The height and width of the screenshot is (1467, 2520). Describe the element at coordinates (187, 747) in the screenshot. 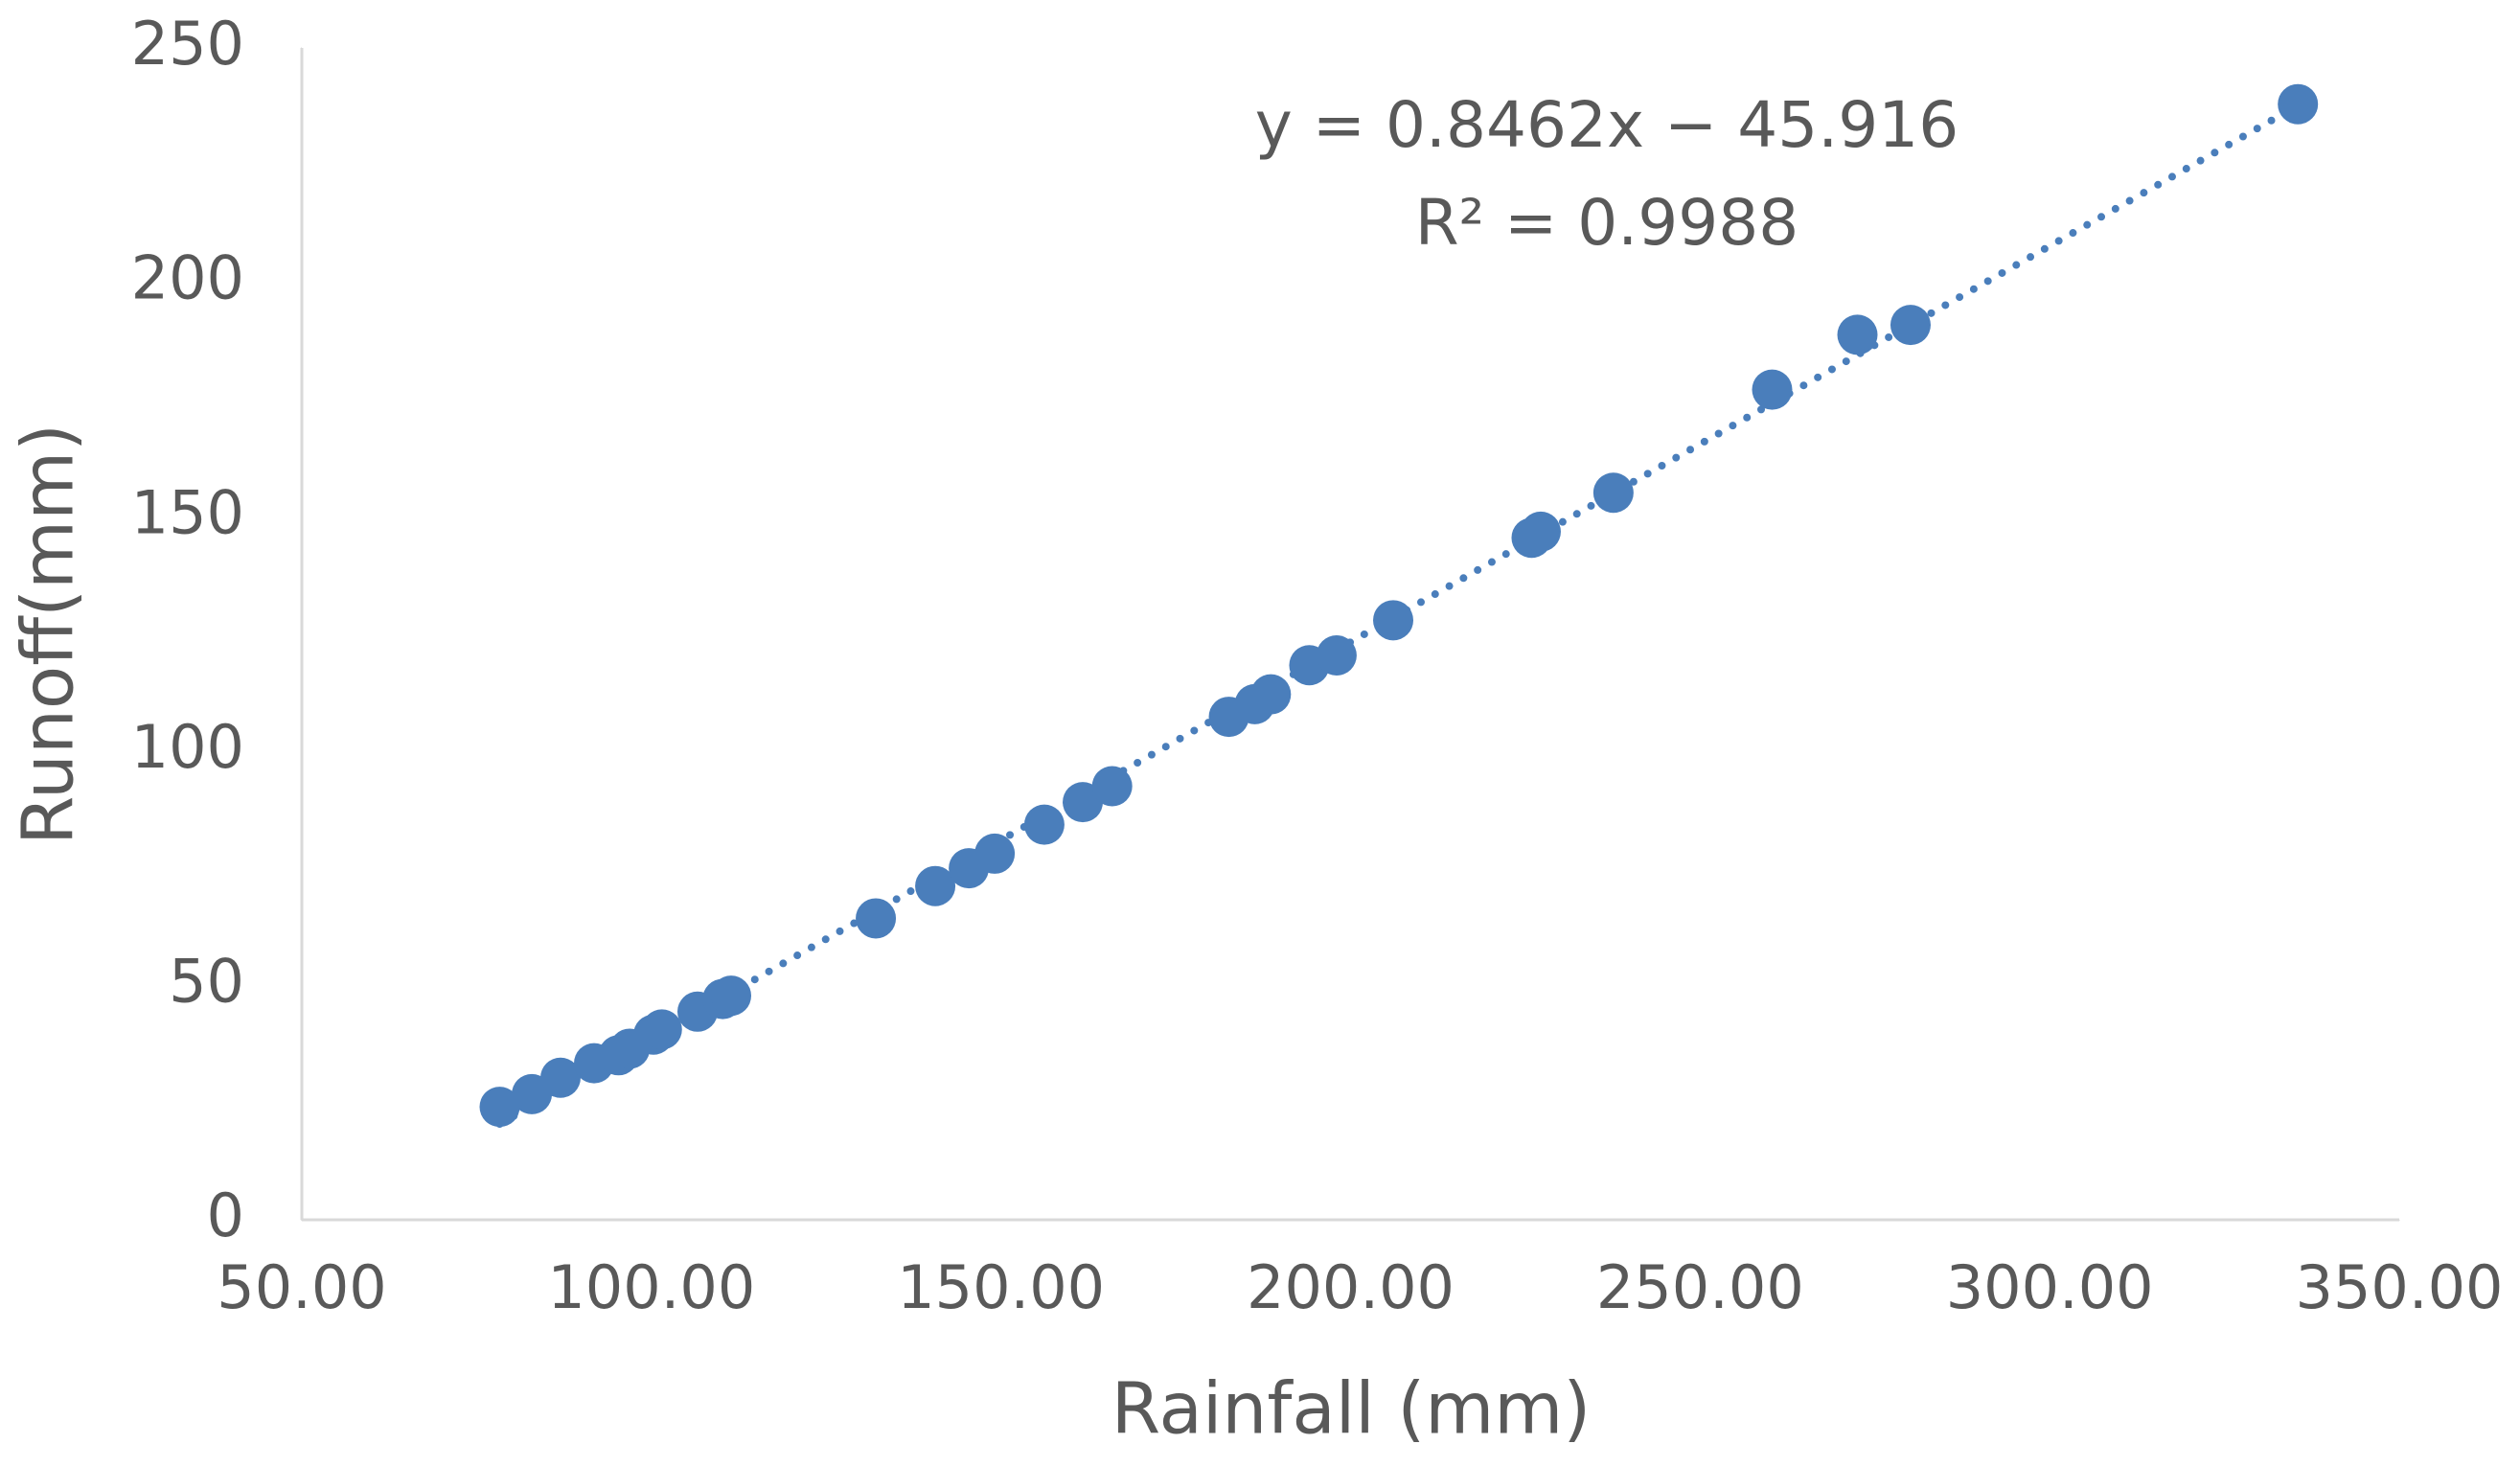

I see `y-tick-label: 100` at that location.